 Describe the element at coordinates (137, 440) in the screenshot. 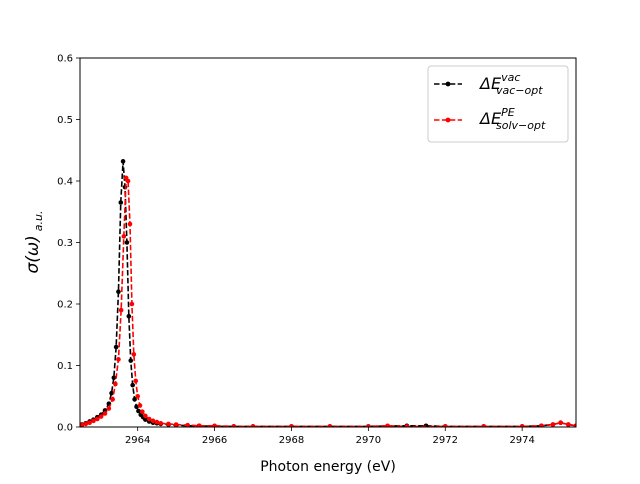

I see `x-tick-label-0: 2964` at that location.